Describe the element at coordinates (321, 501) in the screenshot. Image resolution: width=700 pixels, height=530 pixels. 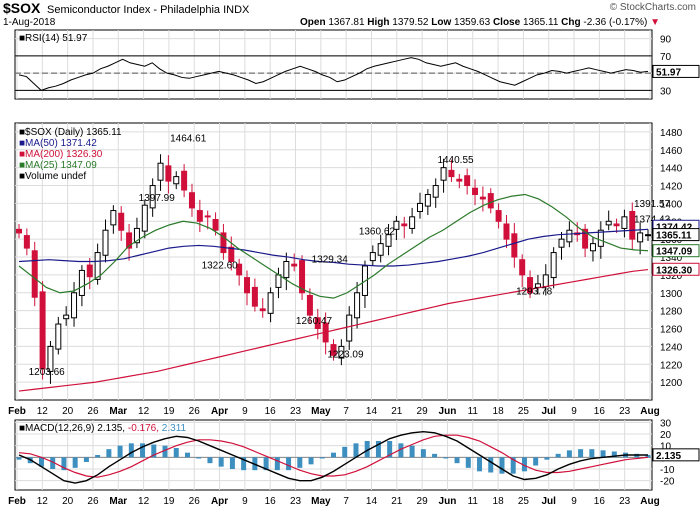
I see `x-tick-label: May` at that location.